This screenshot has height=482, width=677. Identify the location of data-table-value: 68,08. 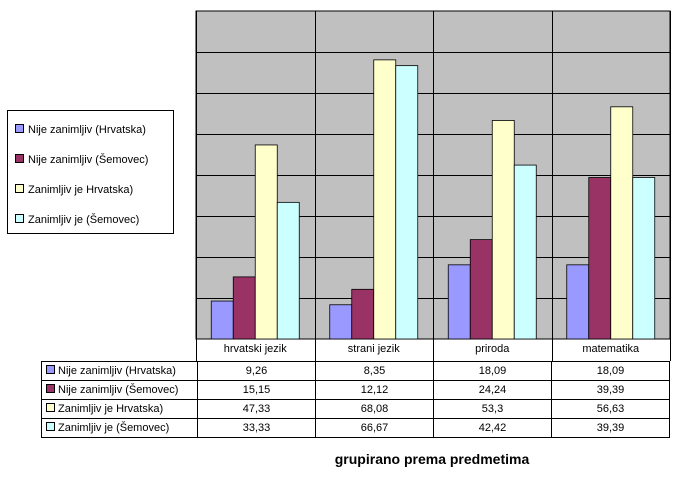
(374, 409).